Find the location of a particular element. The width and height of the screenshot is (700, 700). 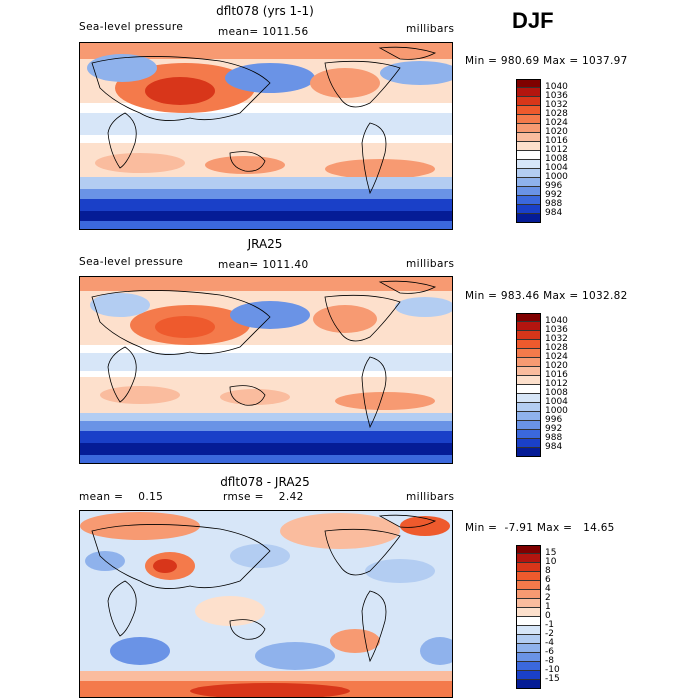

colorbar-tick-label: 2 is located at coordinates (548, 598).